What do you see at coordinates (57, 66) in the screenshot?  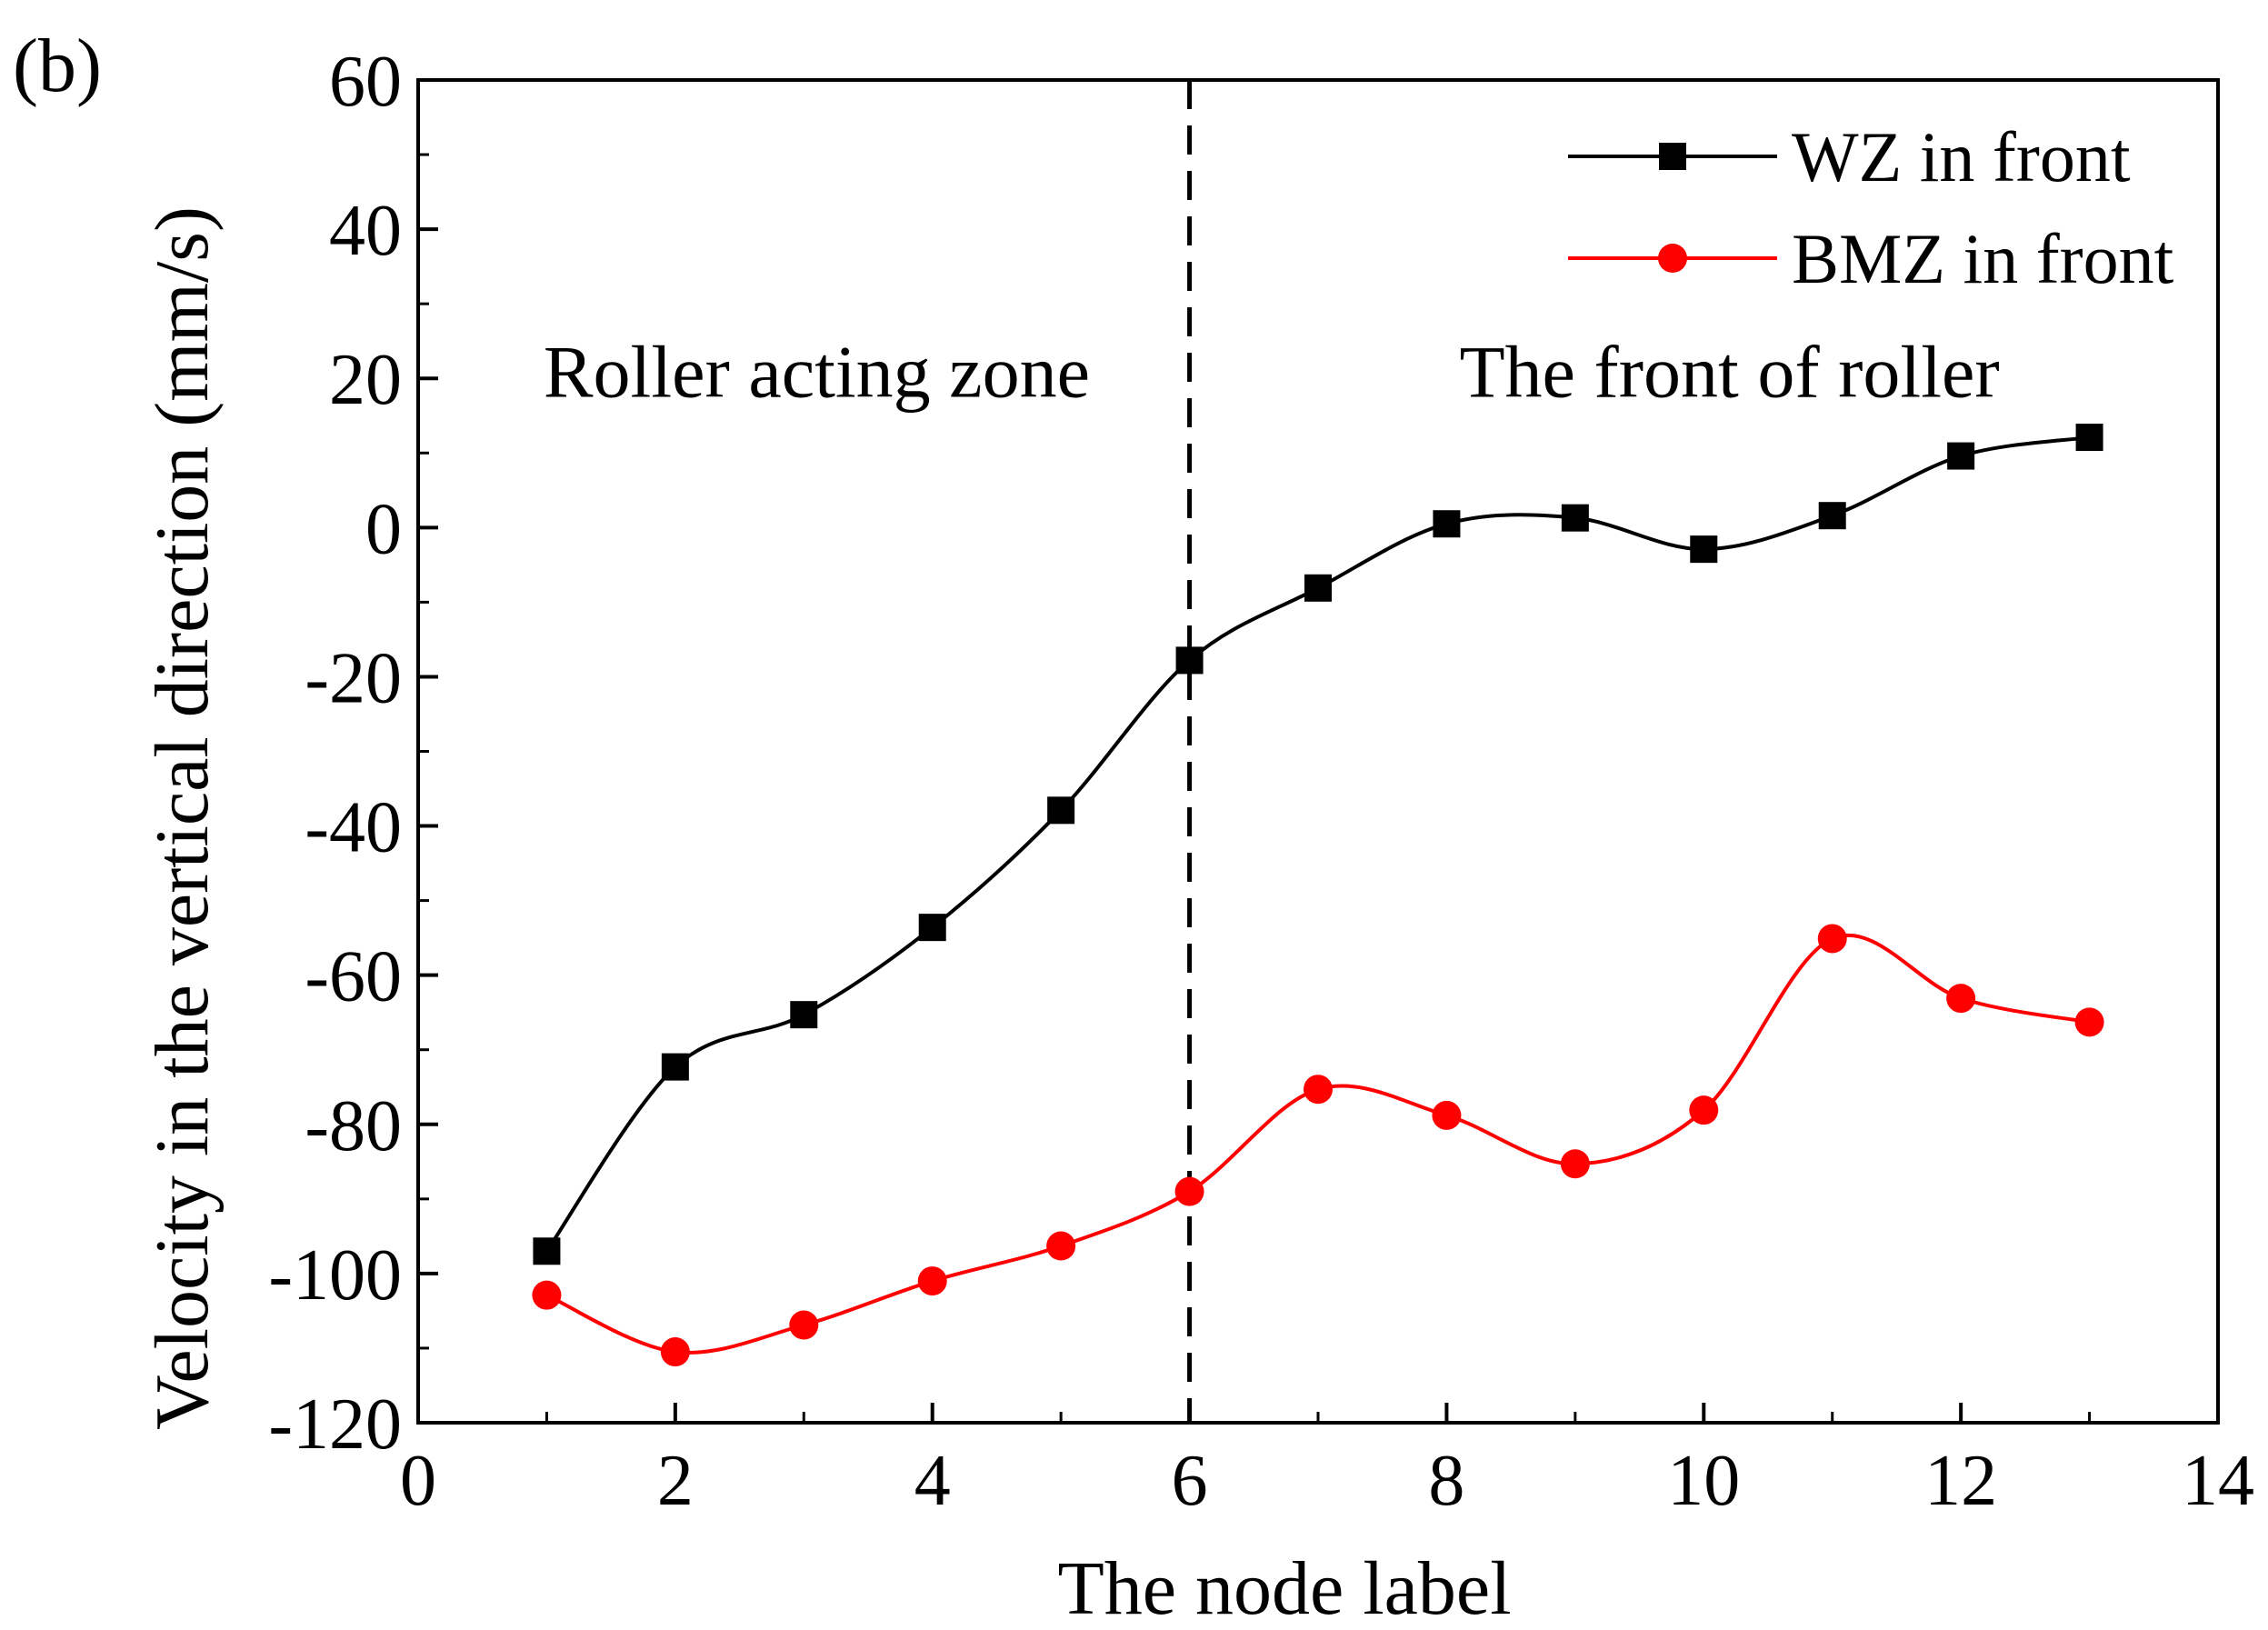 I see `panel-label: (b)` at bounding box center [57, 66].